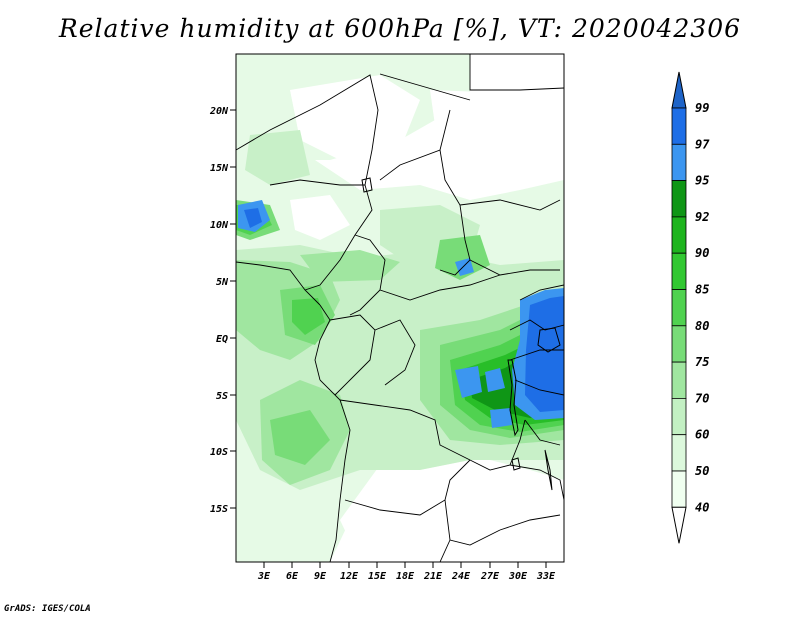 This screenshot has width=800, height=618. Describe the element at coordinates (702, 108) in the screenshot. I see `colorbar-label: 99` at that location.